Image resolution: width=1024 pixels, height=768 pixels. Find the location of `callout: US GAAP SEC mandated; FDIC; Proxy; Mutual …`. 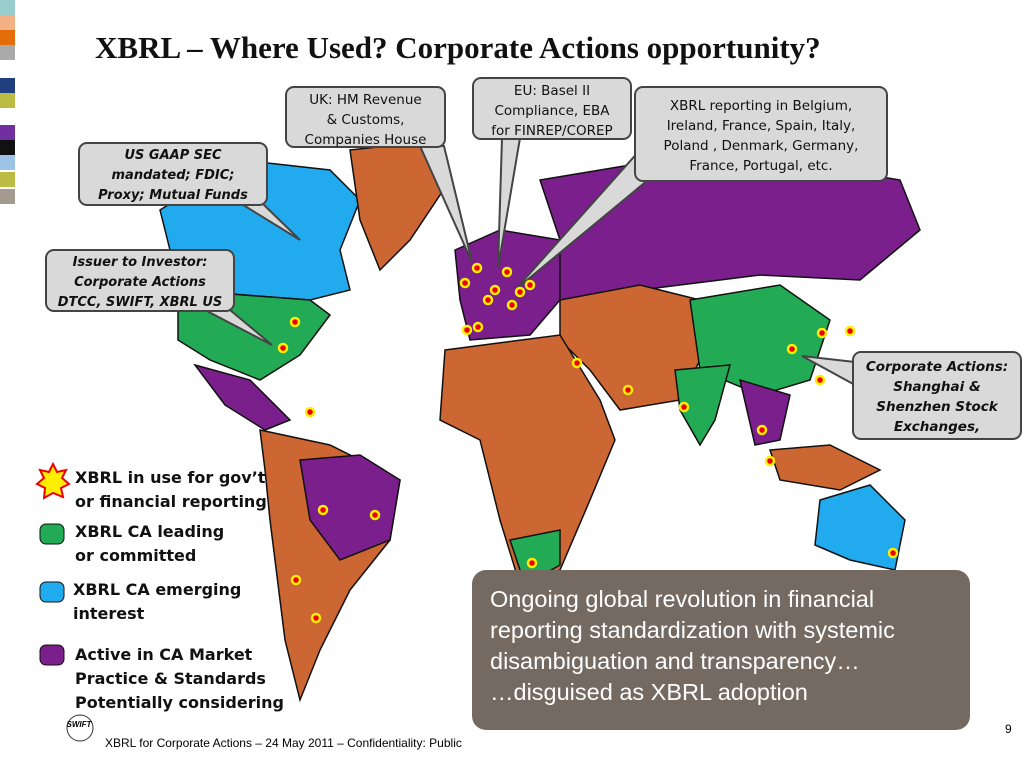

callout: US GAAP SEC mandated; FDIC; Proxy; Mutual … is located at coordinates (173, 174).